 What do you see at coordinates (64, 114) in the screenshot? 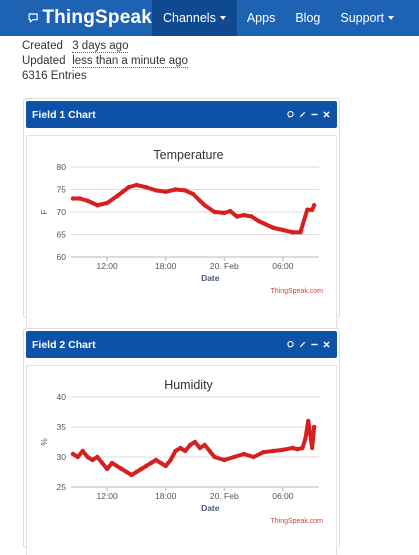
I see `panel-title: Field 1 Chart` at bounding box center [64, 114].